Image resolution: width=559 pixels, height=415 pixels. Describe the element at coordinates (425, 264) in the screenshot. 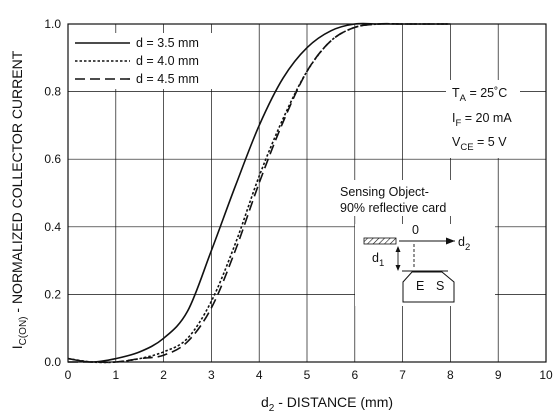

I see `setup-diagram: 0 d2 d1 E S` at that location.